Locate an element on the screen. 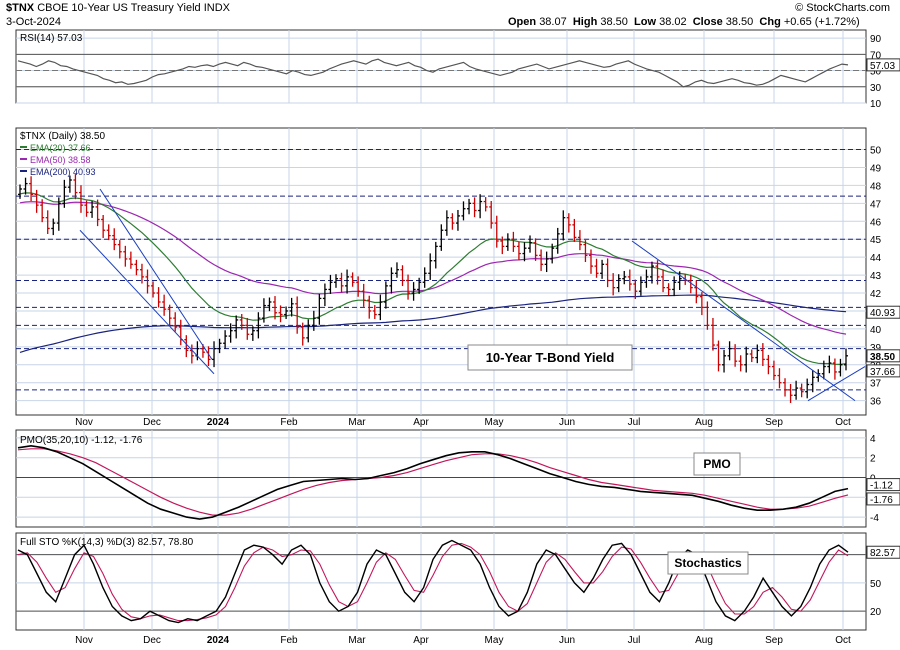 This screenshot has width=900, height=650. panel-pmo is located at coordinates (441, 478).